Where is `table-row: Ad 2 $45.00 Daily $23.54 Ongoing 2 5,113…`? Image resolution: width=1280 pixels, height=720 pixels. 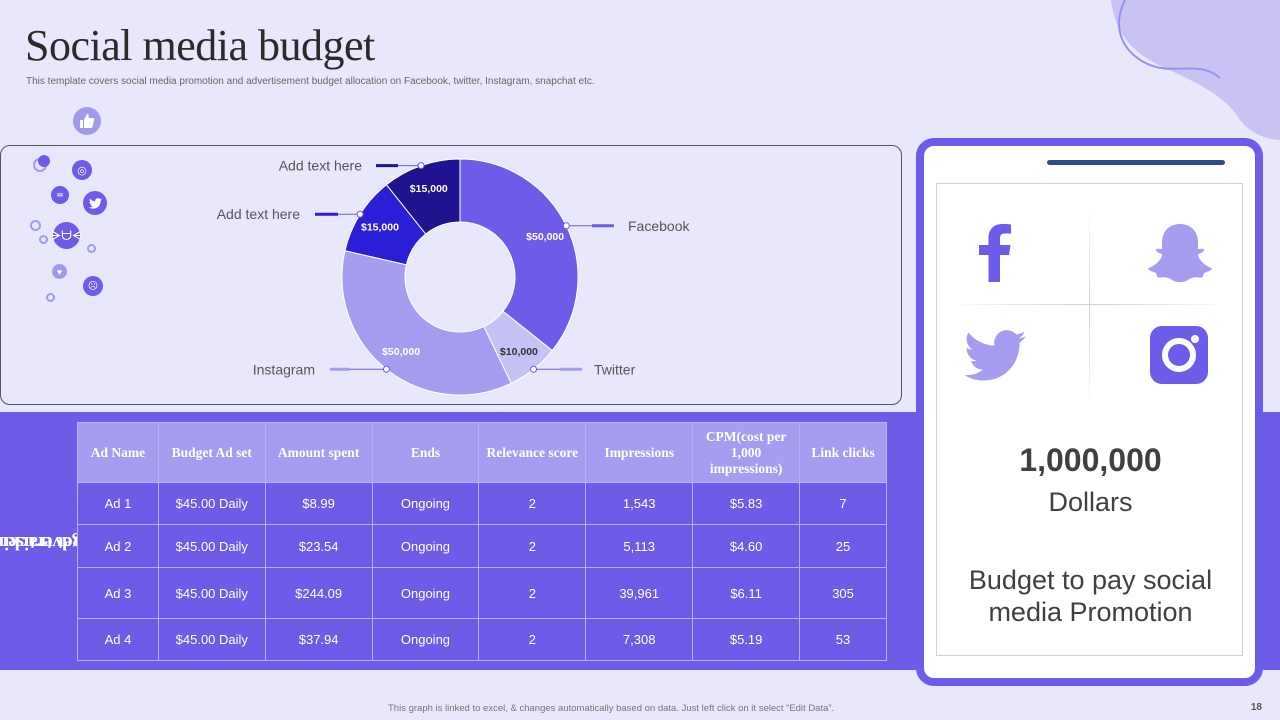
table-row: Ad 2 $45.00 Daily $23.54 Ongoing 2 5,113… is located at coordinates (482, 546).